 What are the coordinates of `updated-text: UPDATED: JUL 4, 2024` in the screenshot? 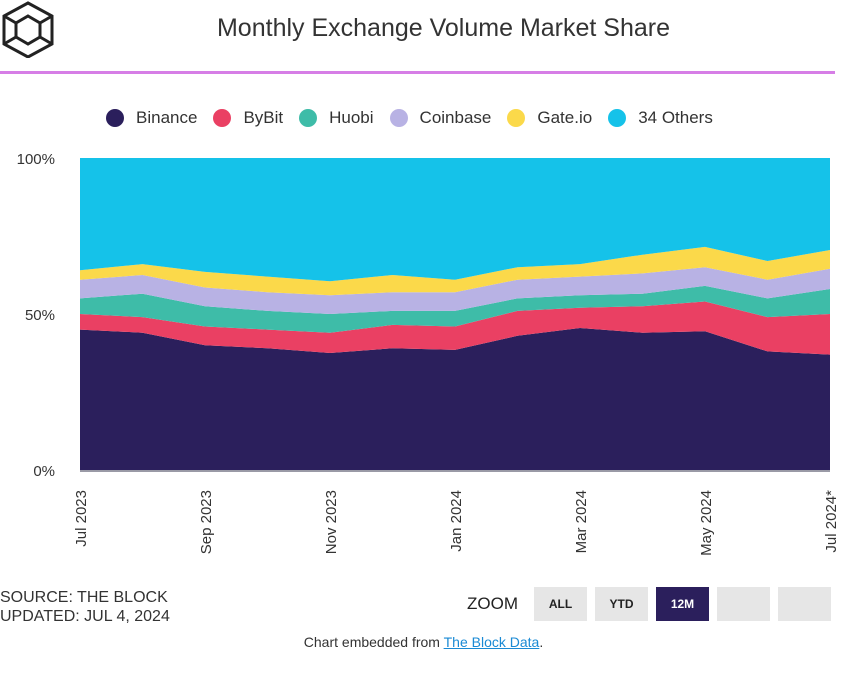 It's located at (85, 616).